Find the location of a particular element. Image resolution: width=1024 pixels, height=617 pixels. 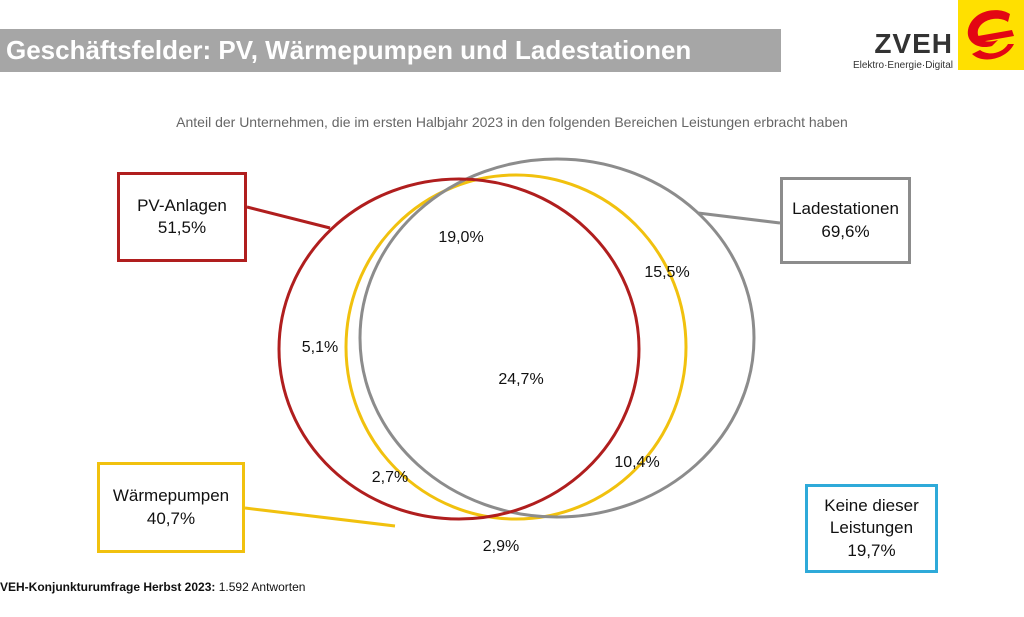

region-pv-waerme: 2,7% is located at coordinates (390, 477).